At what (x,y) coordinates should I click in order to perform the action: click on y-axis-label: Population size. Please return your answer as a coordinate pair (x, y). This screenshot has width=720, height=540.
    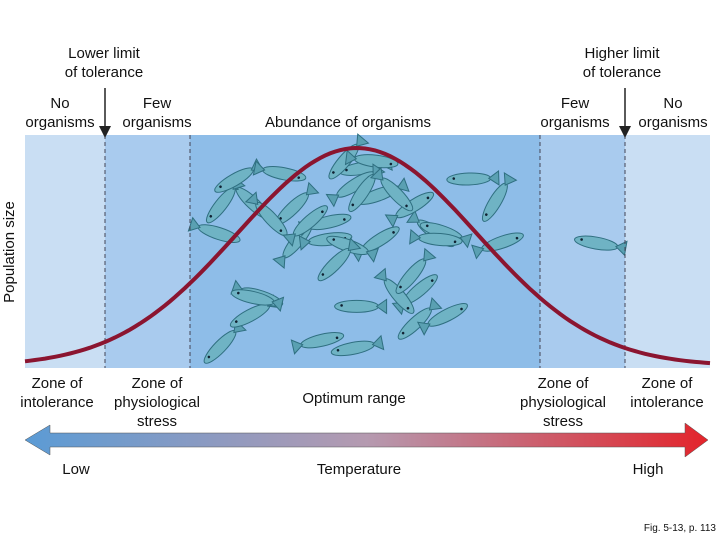
    Looking at the image, I should click on (9, 252).